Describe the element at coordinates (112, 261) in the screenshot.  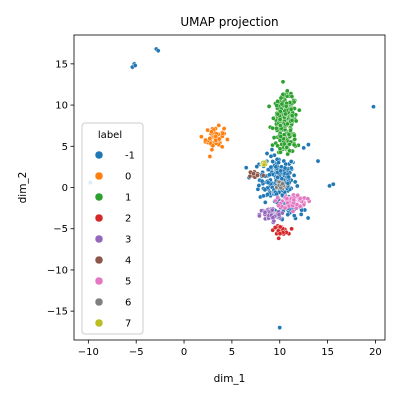
I see `legend-entry-4: 4` at that location.